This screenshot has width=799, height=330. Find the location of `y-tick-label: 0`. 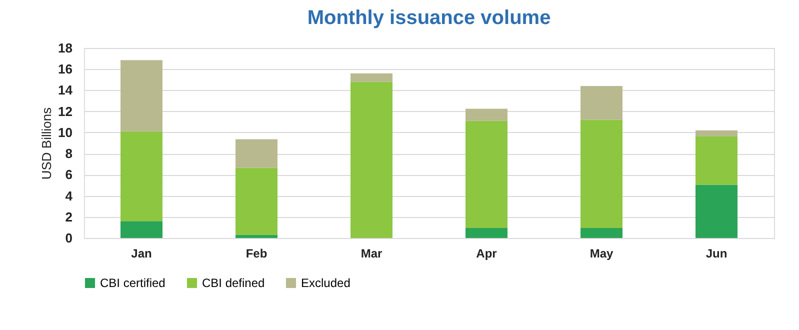

y-tick-label: 0 is located at coordinates (68, 238).